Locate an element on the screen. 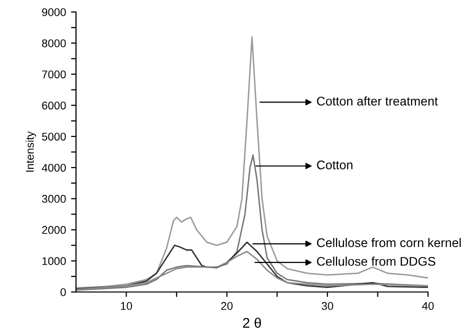 This screenshot has height=332, width=474. y-tick-label: 0 is located at coordinates (63, 292).